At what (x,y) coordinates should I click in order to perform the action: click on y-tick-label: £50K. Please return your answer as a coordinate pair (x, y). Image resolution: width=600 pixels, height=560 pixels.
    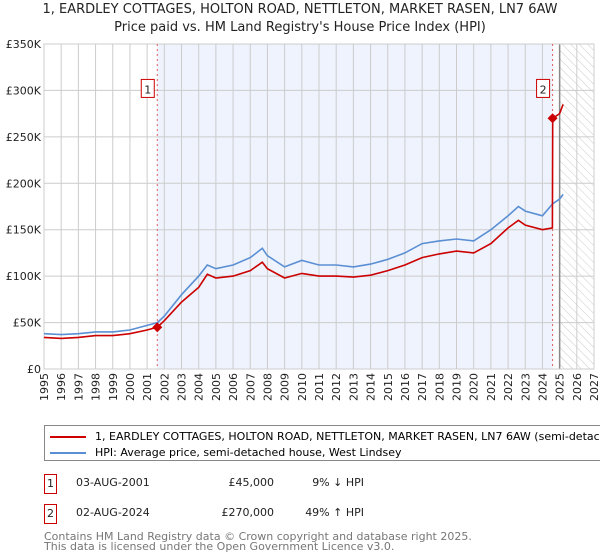
    Looking at the image, I should click on (27, 323).